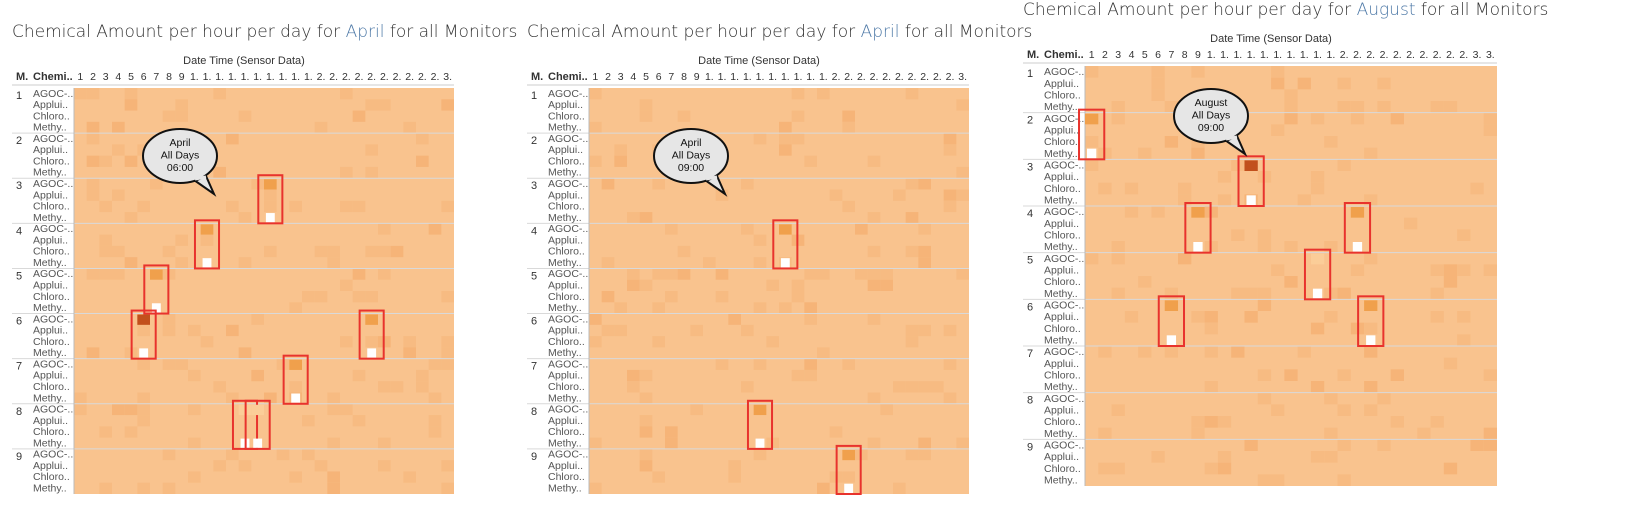 The height and width of the screenshot is (522, 1628). Describe the element at coordinates (534, 457) in the screenshot. I see `monitor-label: 9` at that location.